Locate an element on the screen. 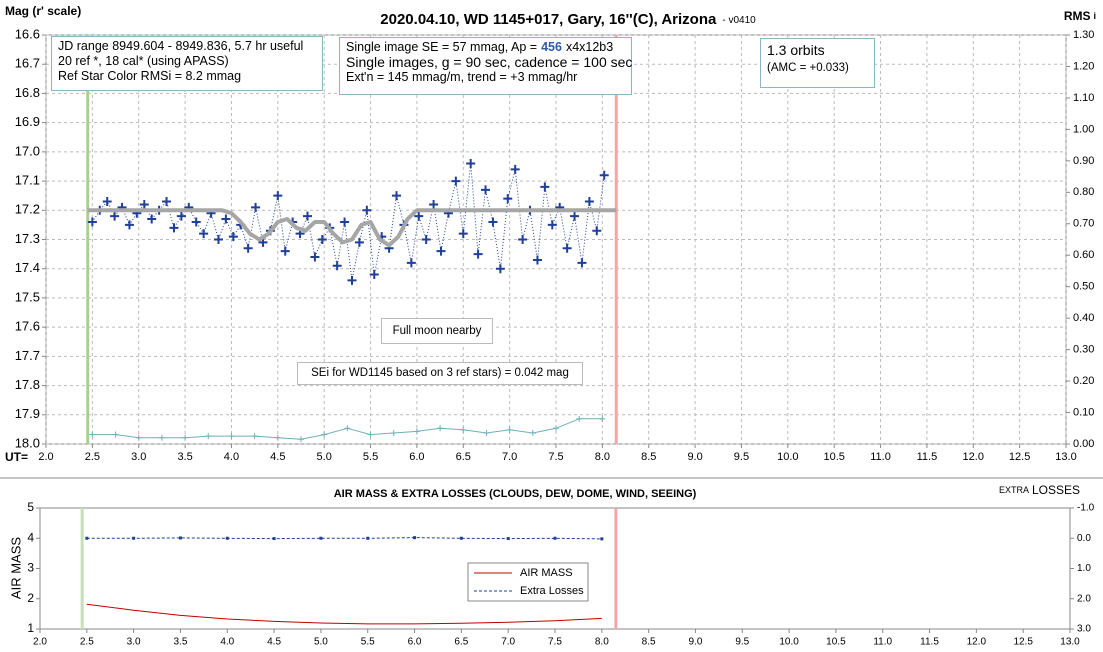  y2-tick-label: 1.00 is located at coordinates (1083, 129).